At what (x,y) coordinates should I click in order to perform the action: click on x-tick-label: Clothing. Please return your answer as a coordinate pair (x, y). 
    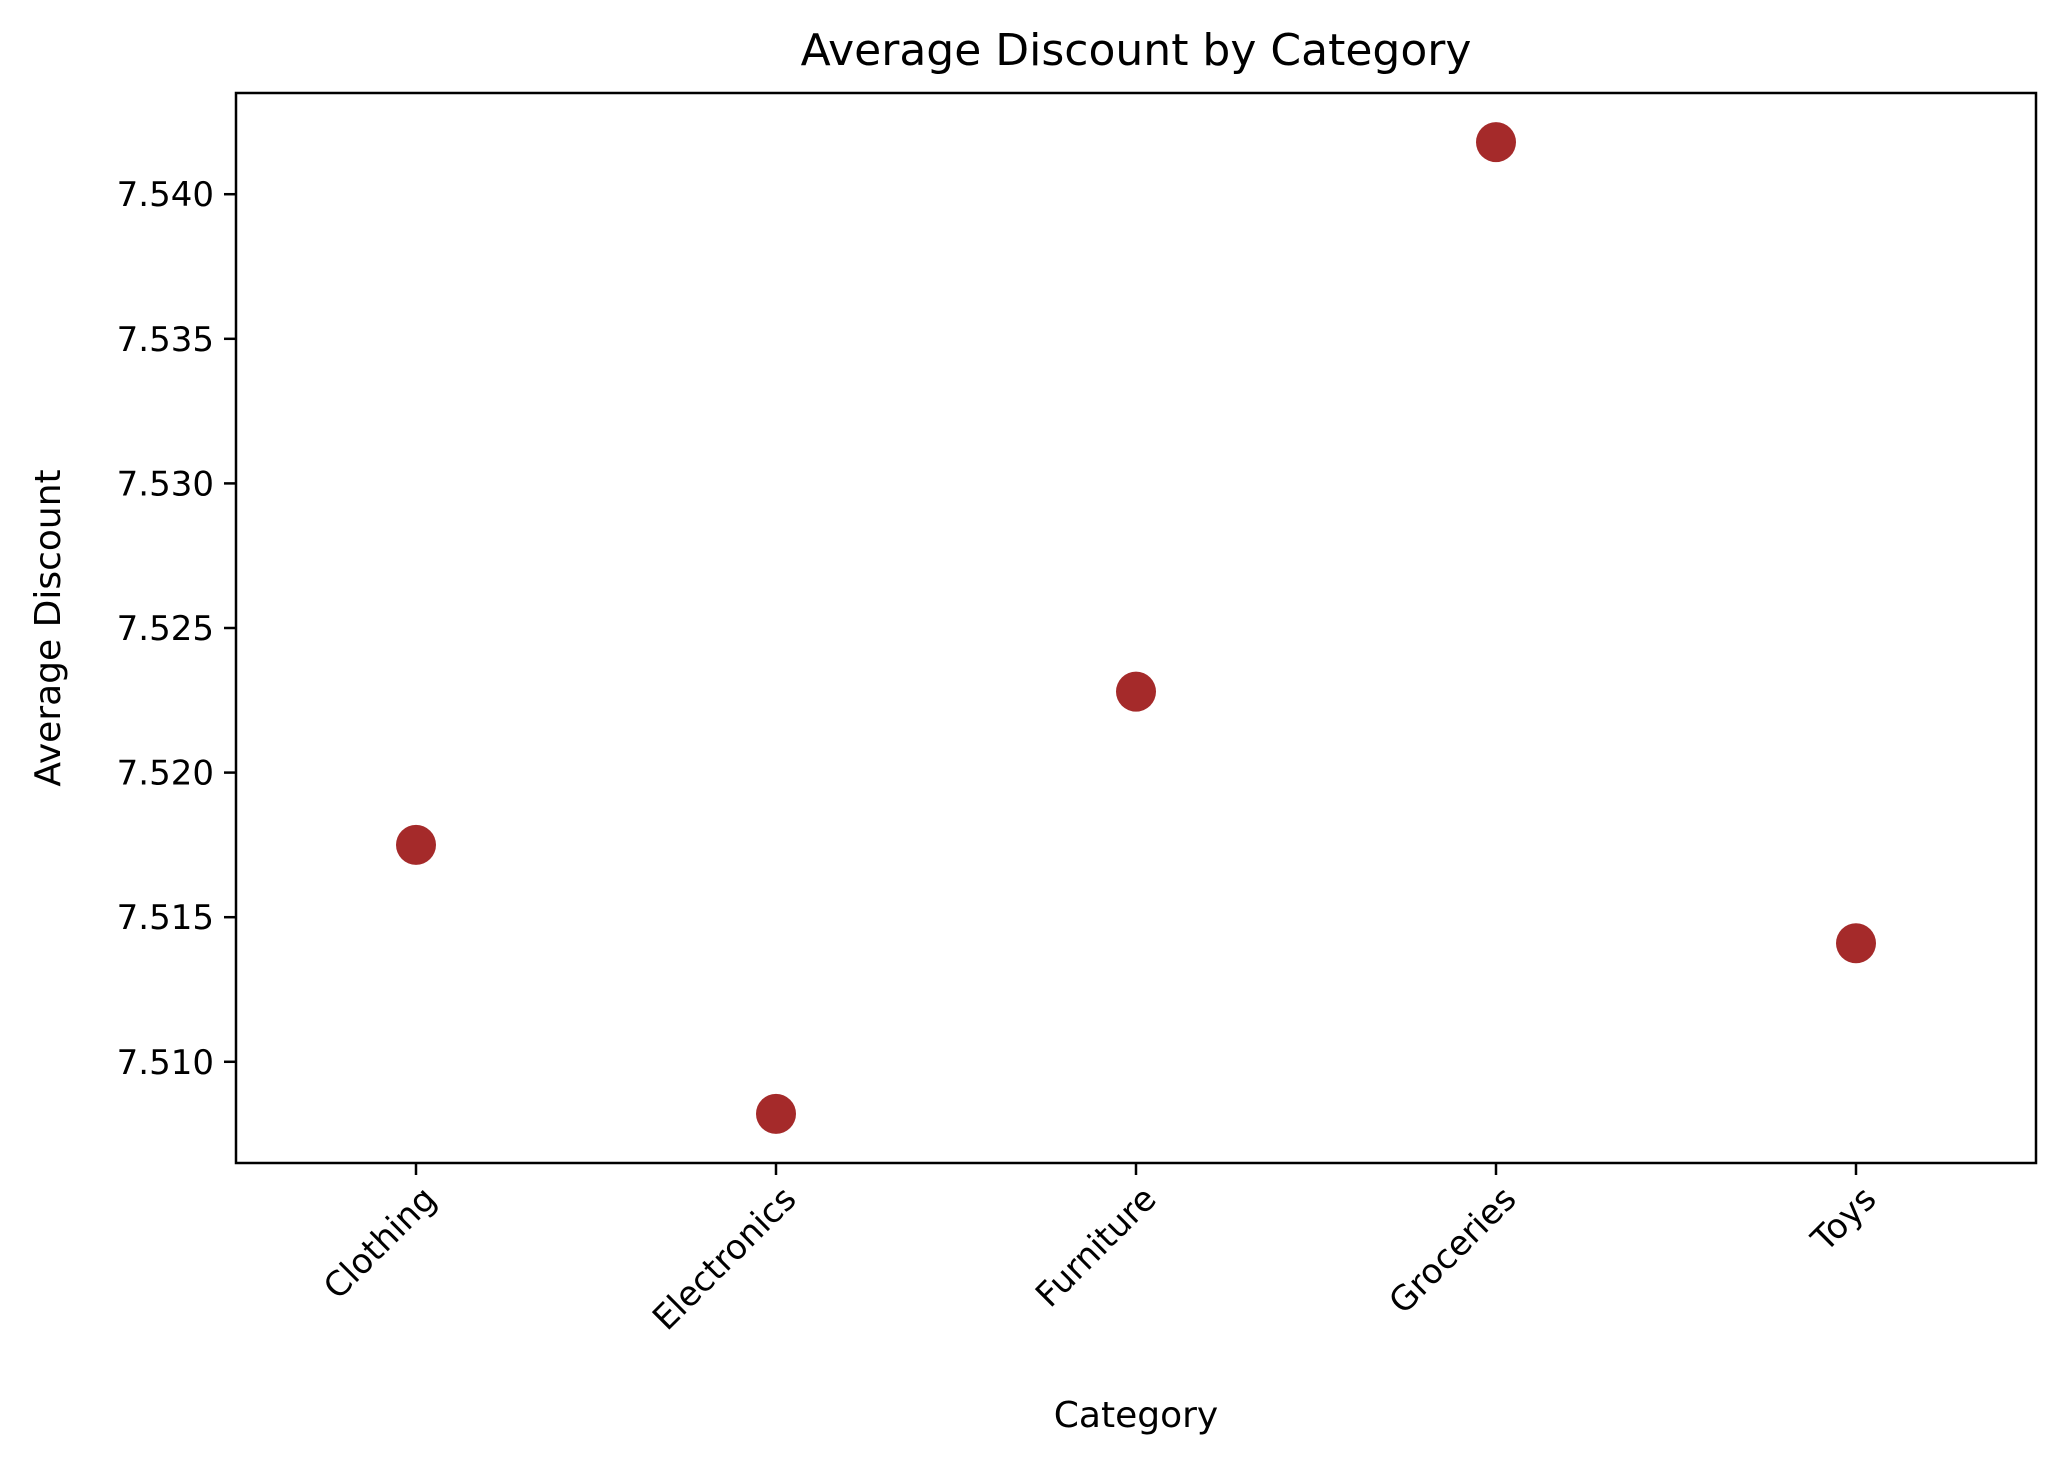
    Looking at the image, I should click on (380, 1243).